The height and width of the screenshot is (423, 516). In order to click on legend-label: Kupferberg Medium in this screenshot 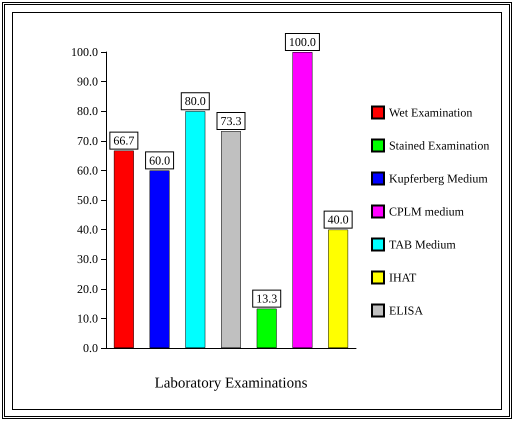, I will do `click(438, 179)`.